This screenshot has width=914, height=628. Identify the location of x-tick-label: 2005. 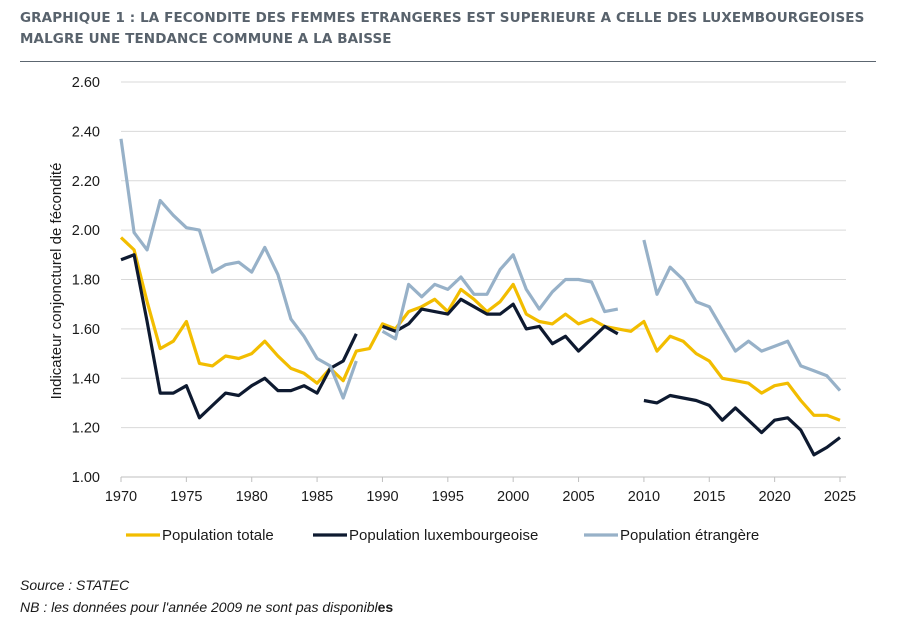
(578, 497).